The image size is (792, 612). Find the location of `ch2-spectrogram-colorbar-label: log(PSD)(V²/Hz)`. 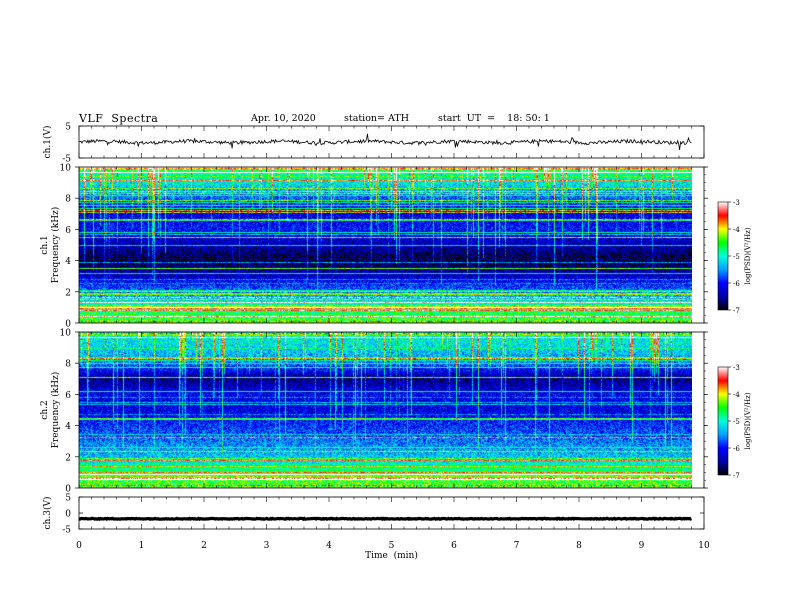

ch2-spectrogram-colorbar-label: log(PSD)(V²/Hz) is located at coordinates (748, 420).